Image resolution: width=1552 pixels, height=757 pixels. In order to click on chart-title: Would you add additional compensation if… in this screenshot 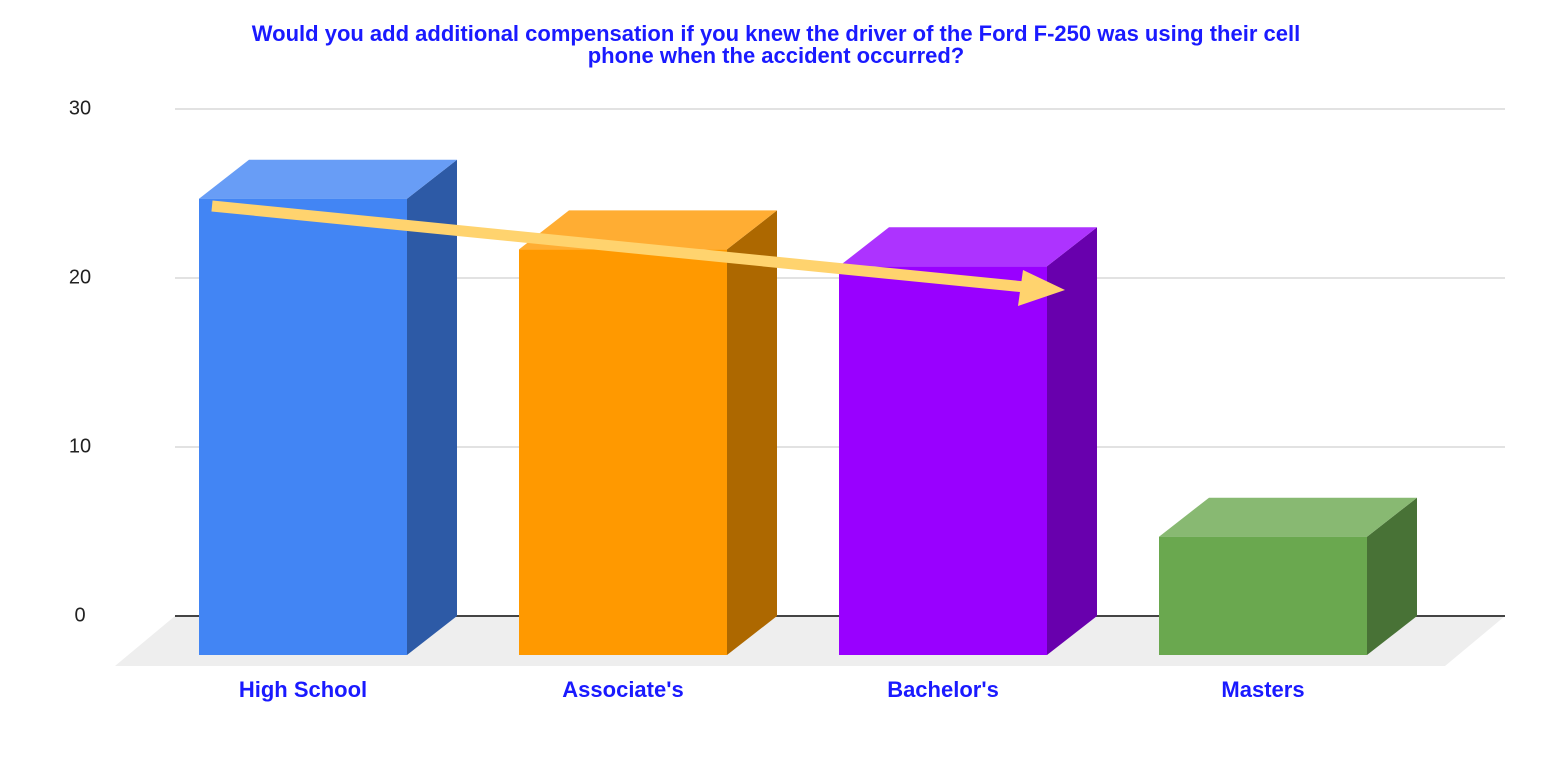, I will do `click(776, 44)`.